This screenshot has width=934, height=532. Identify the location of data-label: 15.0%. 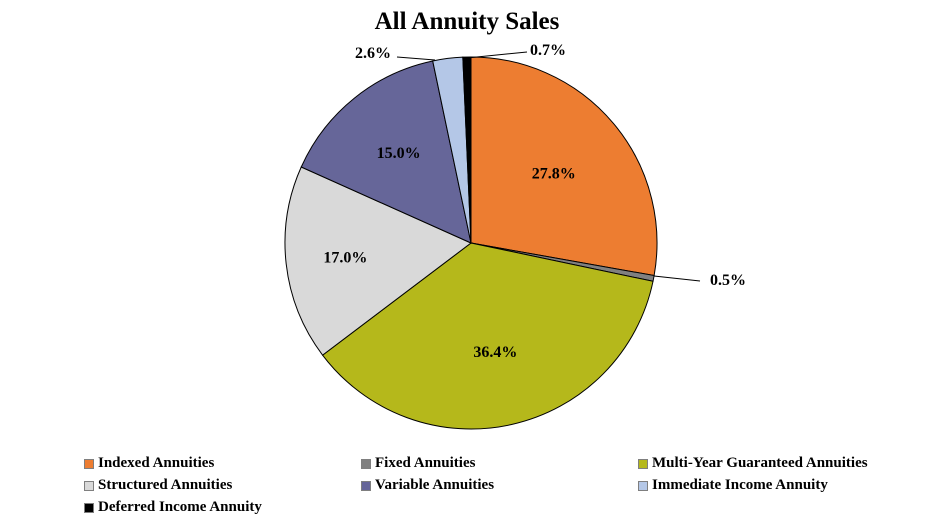
(399, 153).